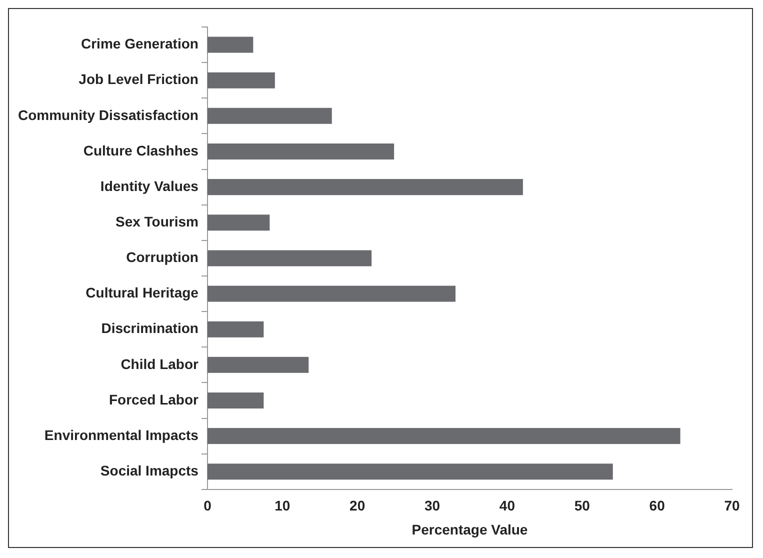 This screenshot has height=558, width=763. Describe the element at coordinates (432, 506) in the screenshot. I see `x-tick-label: 30` at that location.